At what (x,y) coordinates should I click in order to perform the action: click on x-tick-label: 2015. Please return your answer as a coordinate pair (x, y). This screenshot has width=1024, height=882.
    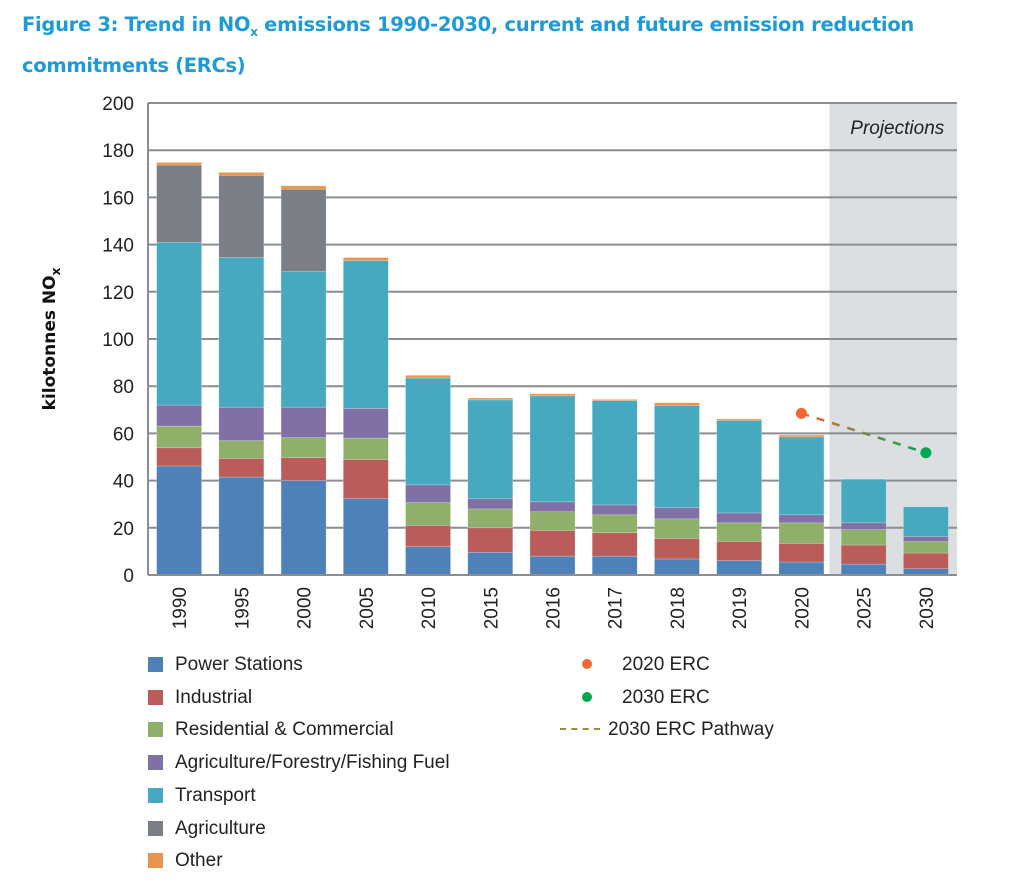
    Looking at the image, I should click on (491, 608).